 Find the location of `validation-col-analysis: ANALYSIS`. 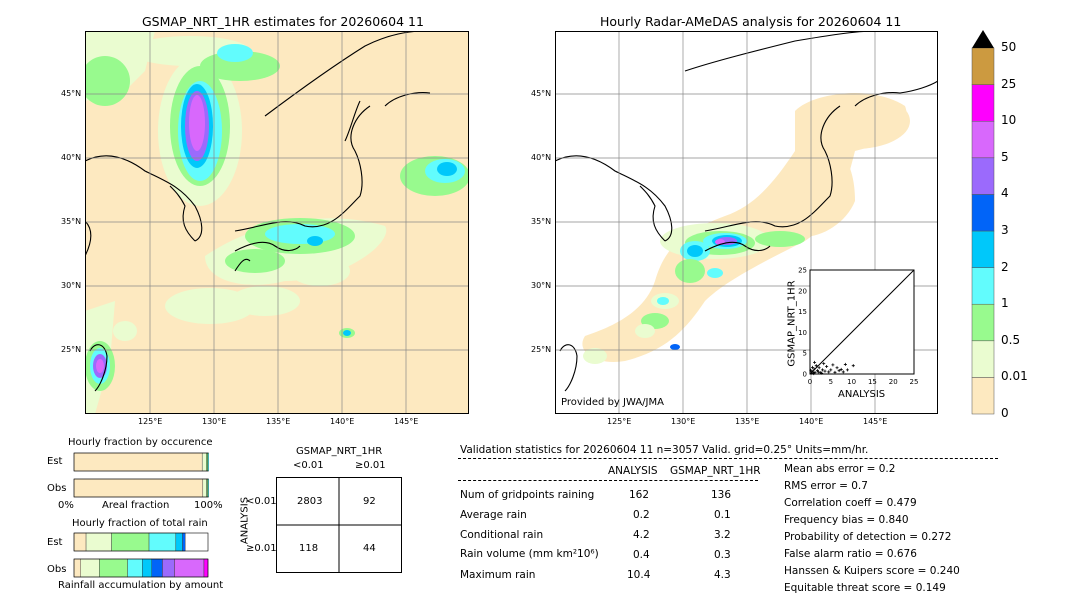

validation-col-analysis: ANALYSIS is located at coordinates (633, 471).